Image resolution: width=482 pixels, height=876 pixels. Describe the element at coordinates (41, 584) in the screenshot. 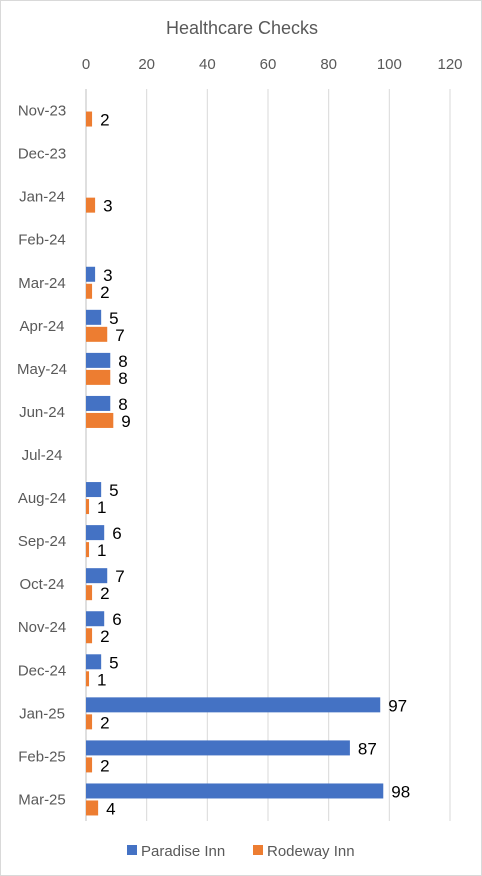

I see `category-label: Oct-24` at that location.